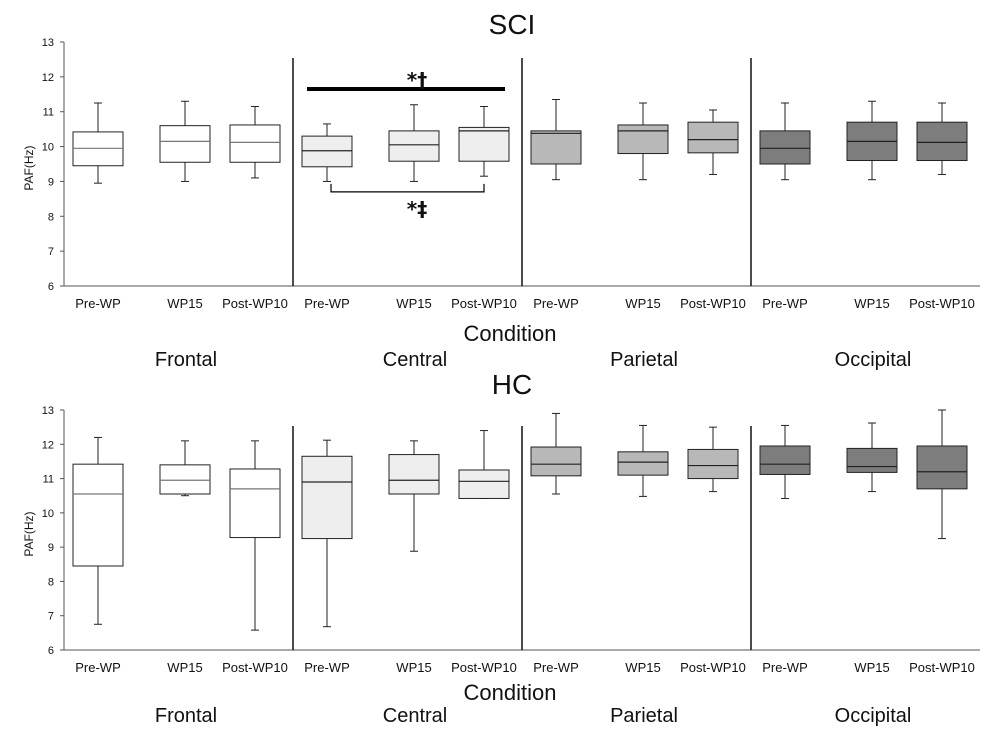 This screenshot has width=1004, height=746. I want to click on significance-label: *†, so click(417, 80).